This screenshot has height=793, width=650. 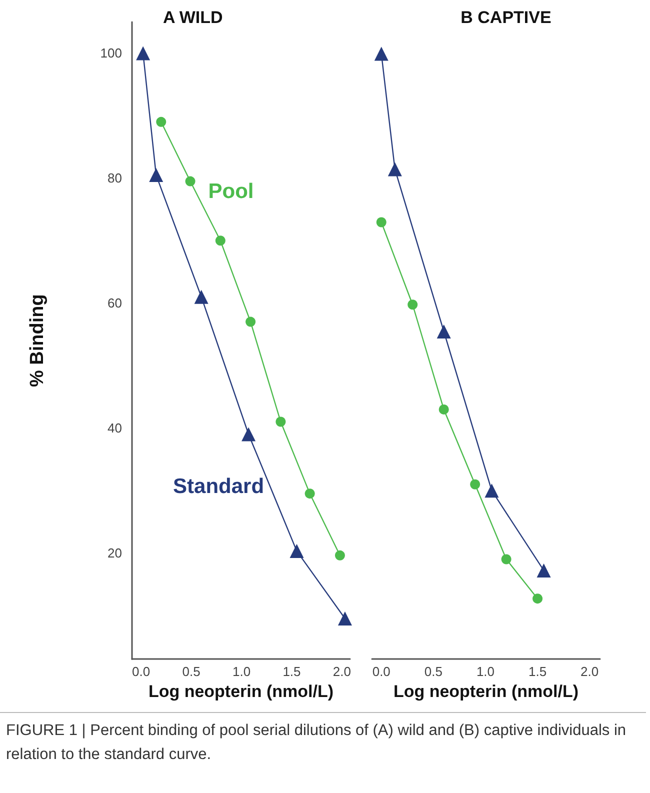 What do you see at coordinates (231, 191) in the screenshot?
I see `series-label: Pool` at bounding box center [231, 191].